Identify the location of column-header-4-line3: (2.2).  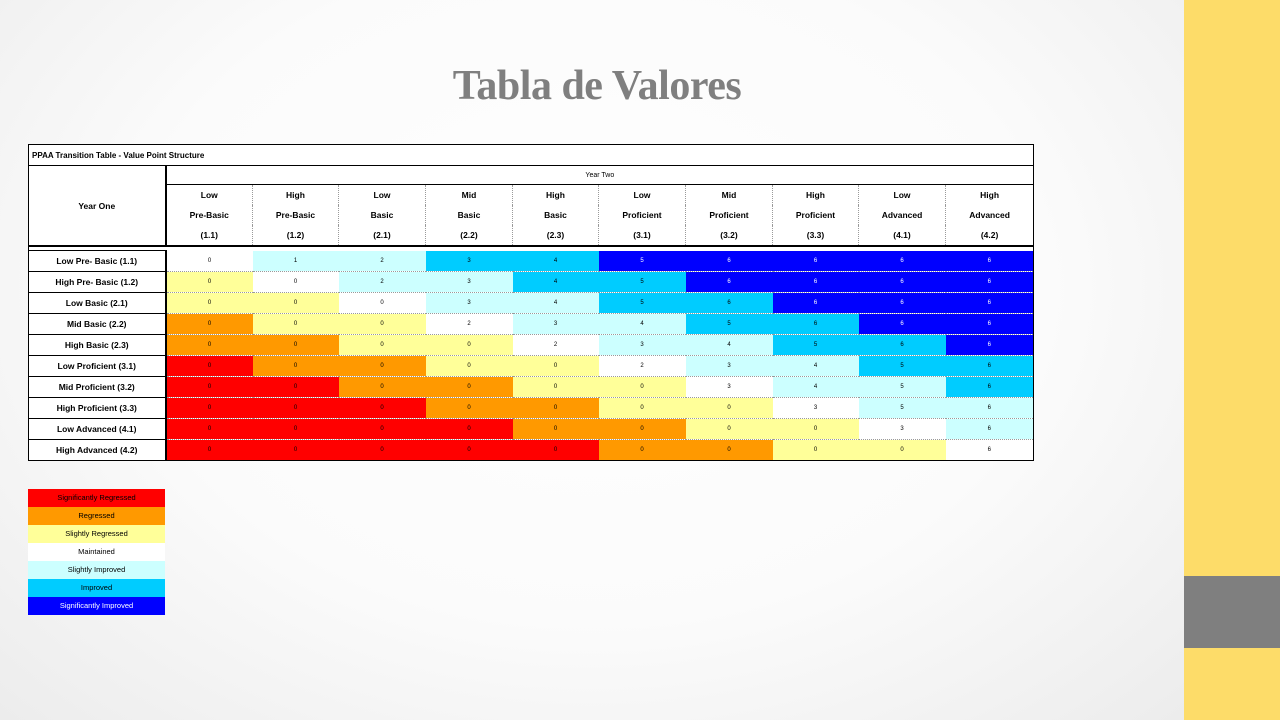
(469, 236).